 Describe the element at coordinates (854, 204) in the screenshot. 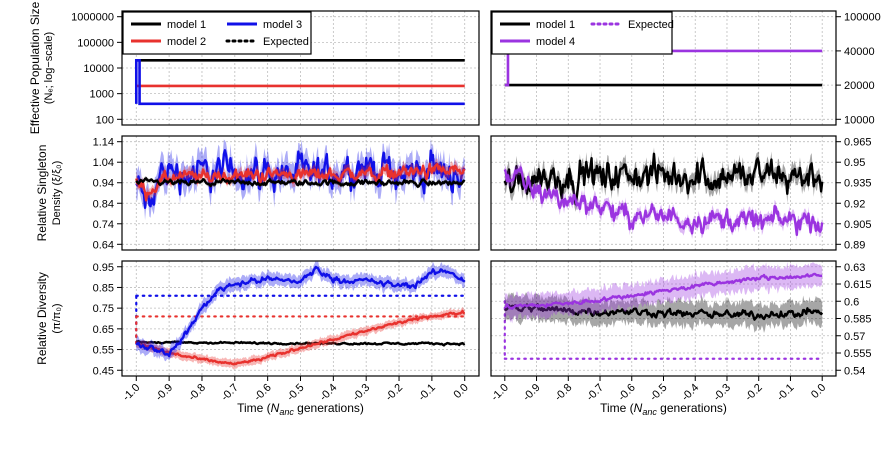

I see `y-tick-label: 0.92` at that location.